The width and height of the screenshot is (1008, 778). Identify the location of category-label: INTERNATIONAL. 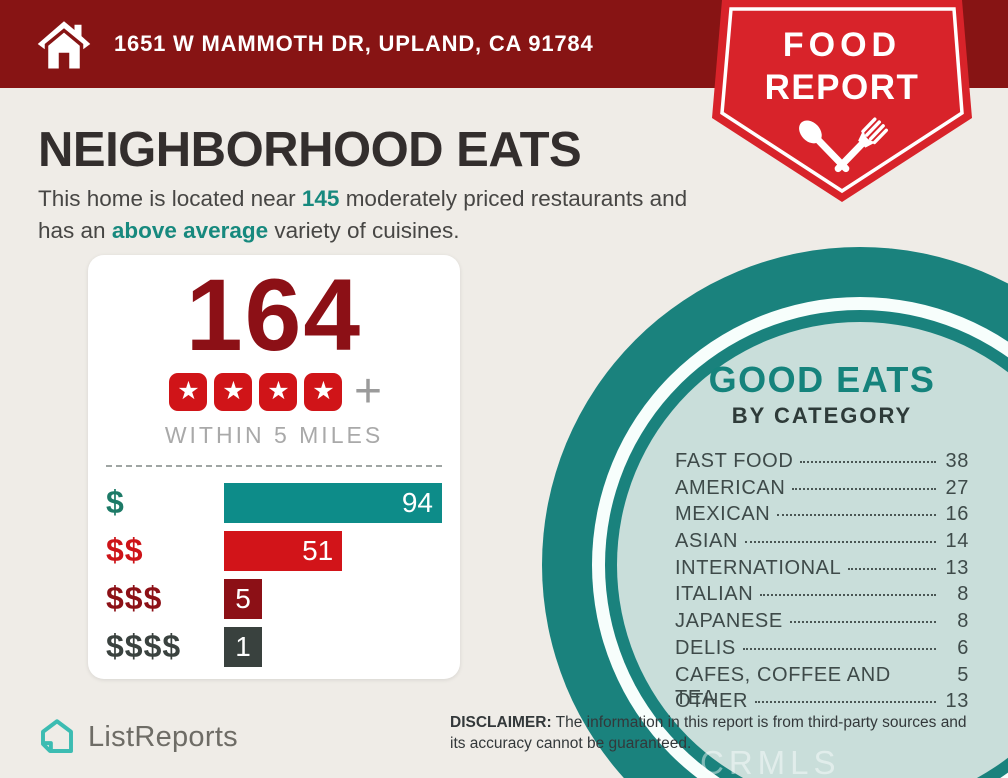
(758, 567).